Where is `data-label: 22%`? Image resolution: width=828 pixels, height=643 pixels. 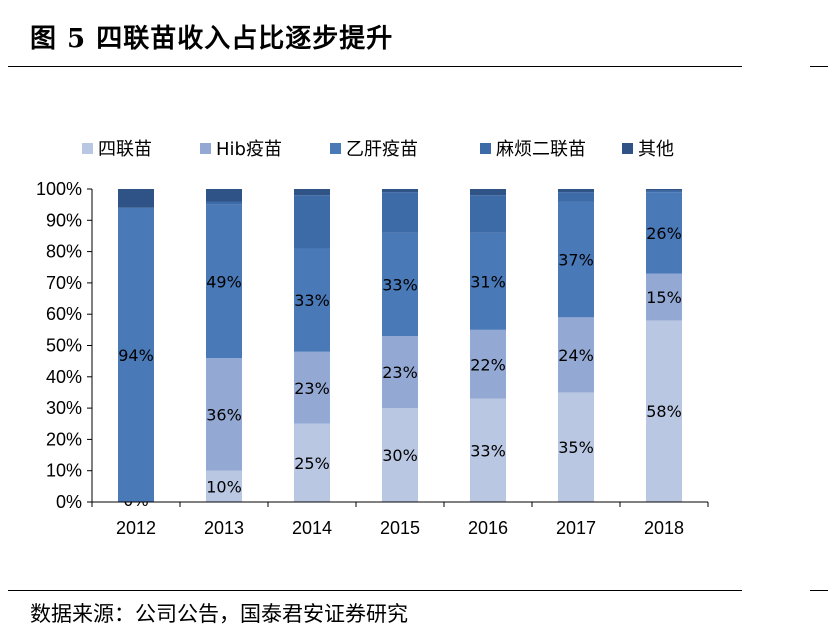
data-label: 22% is located at coordinates (488, 364).